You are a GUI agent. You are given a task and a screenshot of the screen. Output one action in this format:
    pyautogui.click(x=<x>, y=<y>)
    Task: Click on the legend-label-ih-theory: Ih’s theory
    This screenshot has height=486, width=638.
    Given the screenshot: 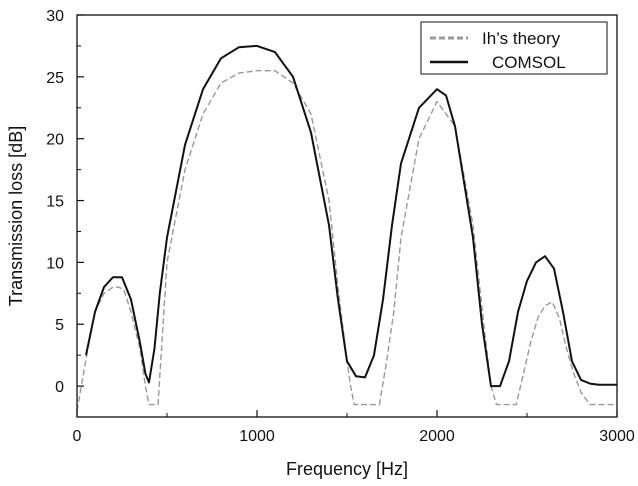 What is the action you would take?
    pyautogui.click(x=521, y=38)
    